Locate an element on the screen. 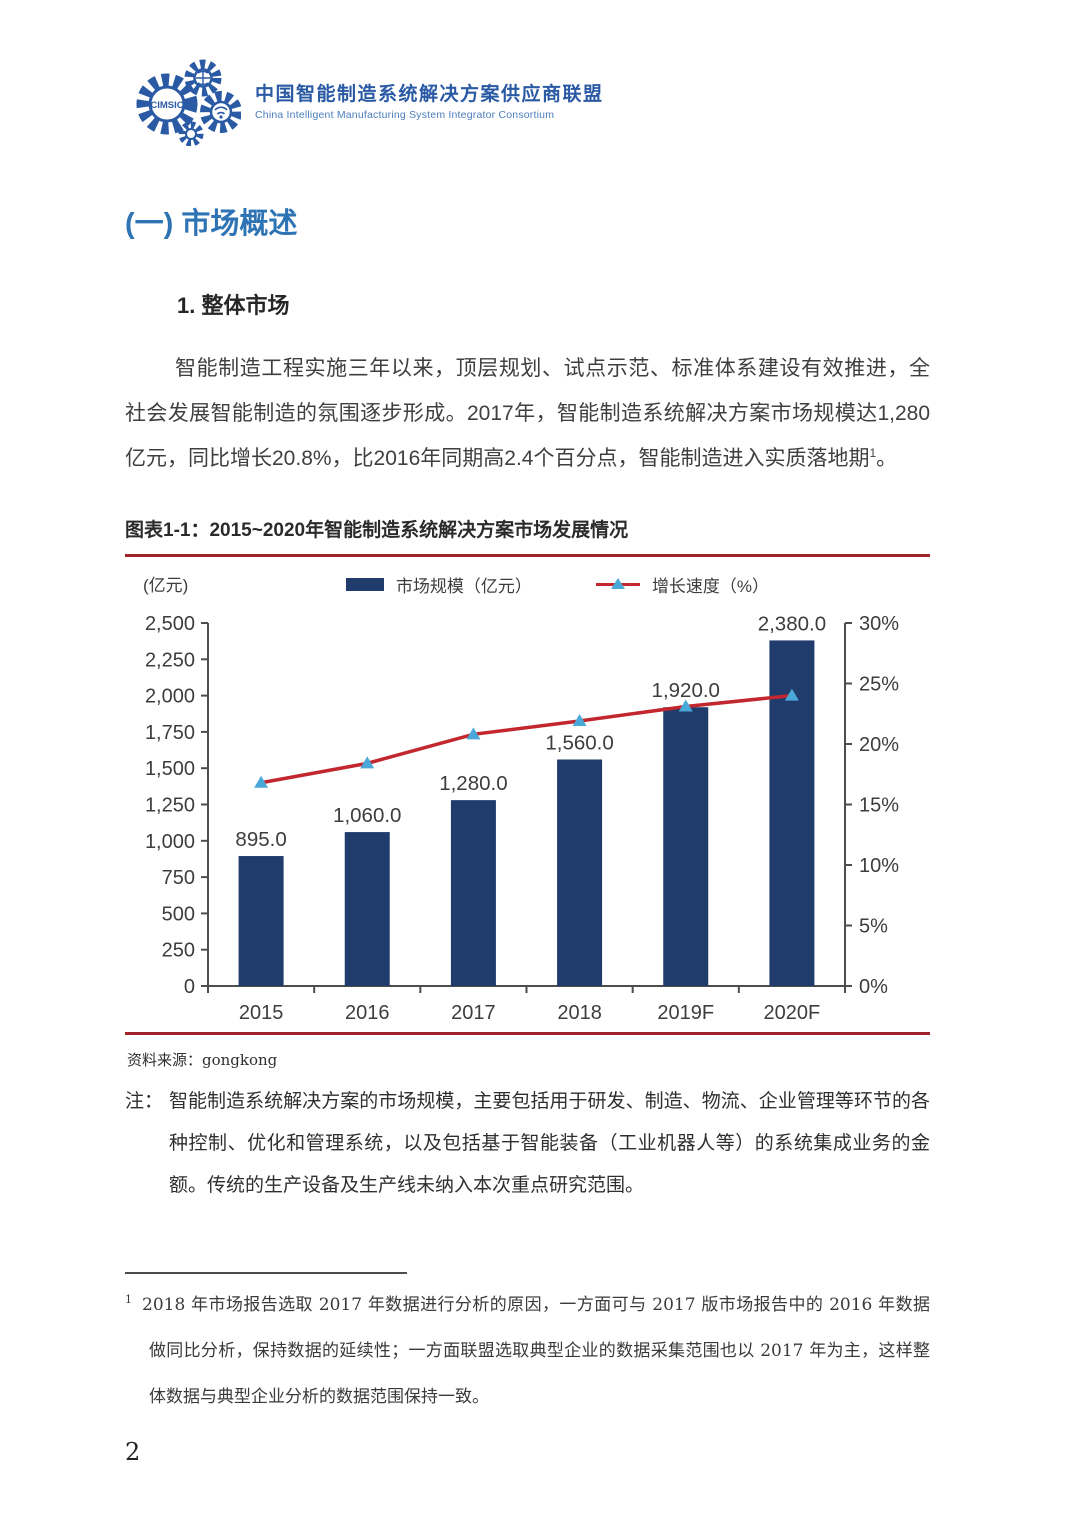 The height and width of the screenshot is (1524, 1080). chart-legend: 市场规模（亿元） 增长速度（%） is located at coordinates (527, 584).